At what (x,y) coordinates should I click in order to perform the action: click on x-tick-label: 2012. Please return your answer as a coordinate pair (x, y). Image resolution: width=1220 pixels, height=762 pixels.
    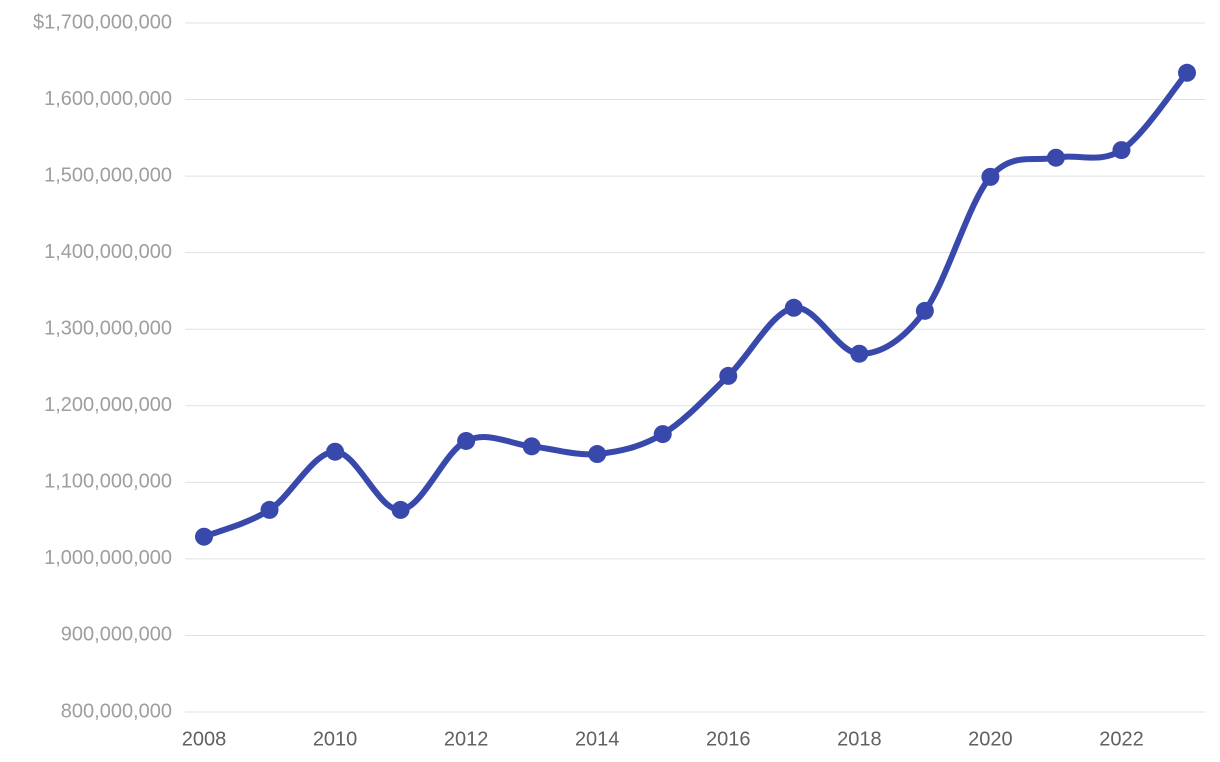
    Looking at the image, I should click on (466, 739).